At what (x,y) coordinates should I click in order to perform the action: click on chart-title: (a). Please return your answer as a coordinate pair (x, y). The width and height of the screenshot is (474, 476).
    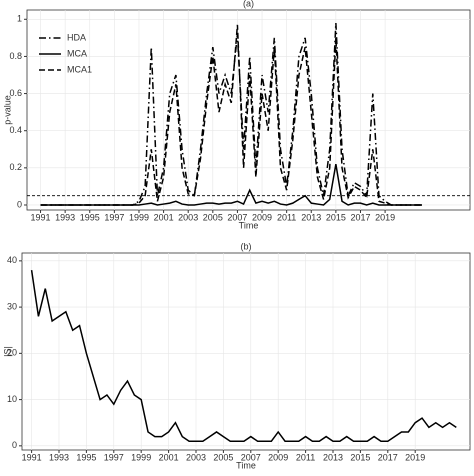
    Looking at the image, I should click on (248, 4).